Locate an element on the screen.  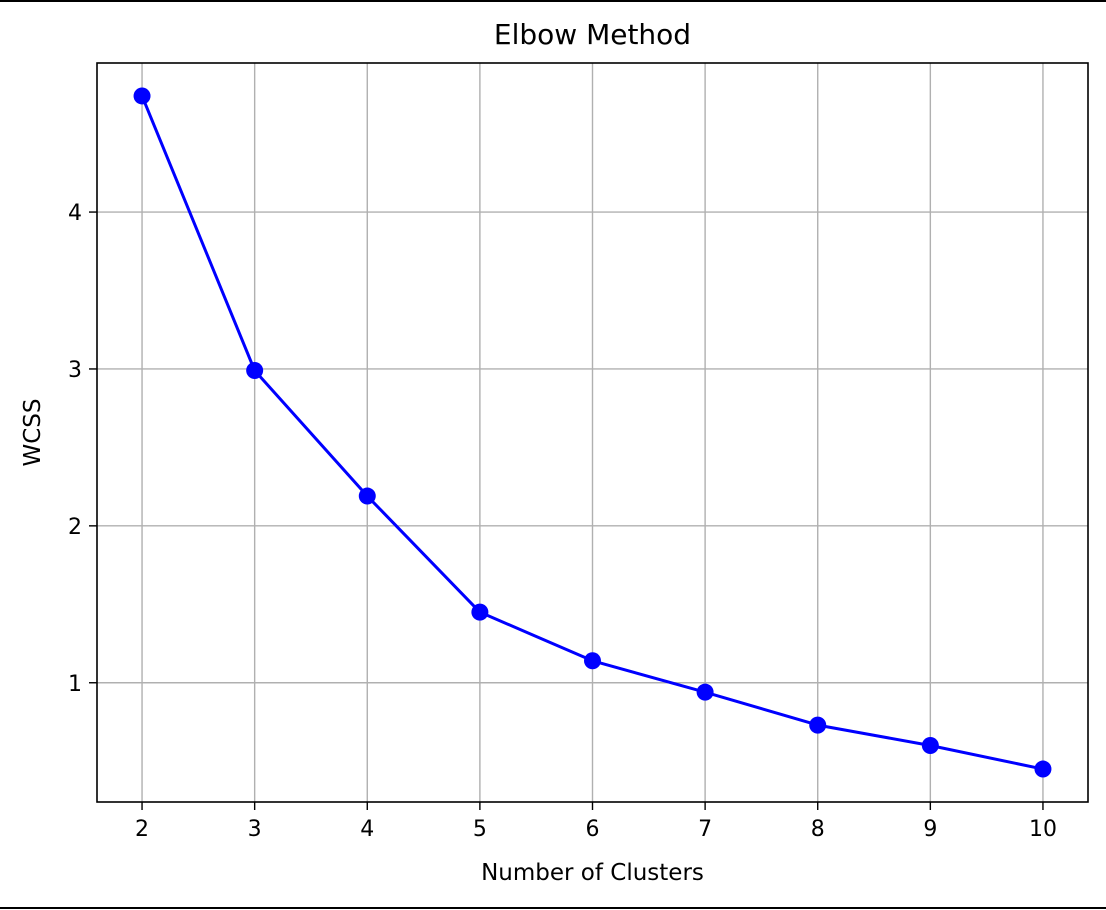
x-tick-label: 3 is located at coordinates (255, 829).